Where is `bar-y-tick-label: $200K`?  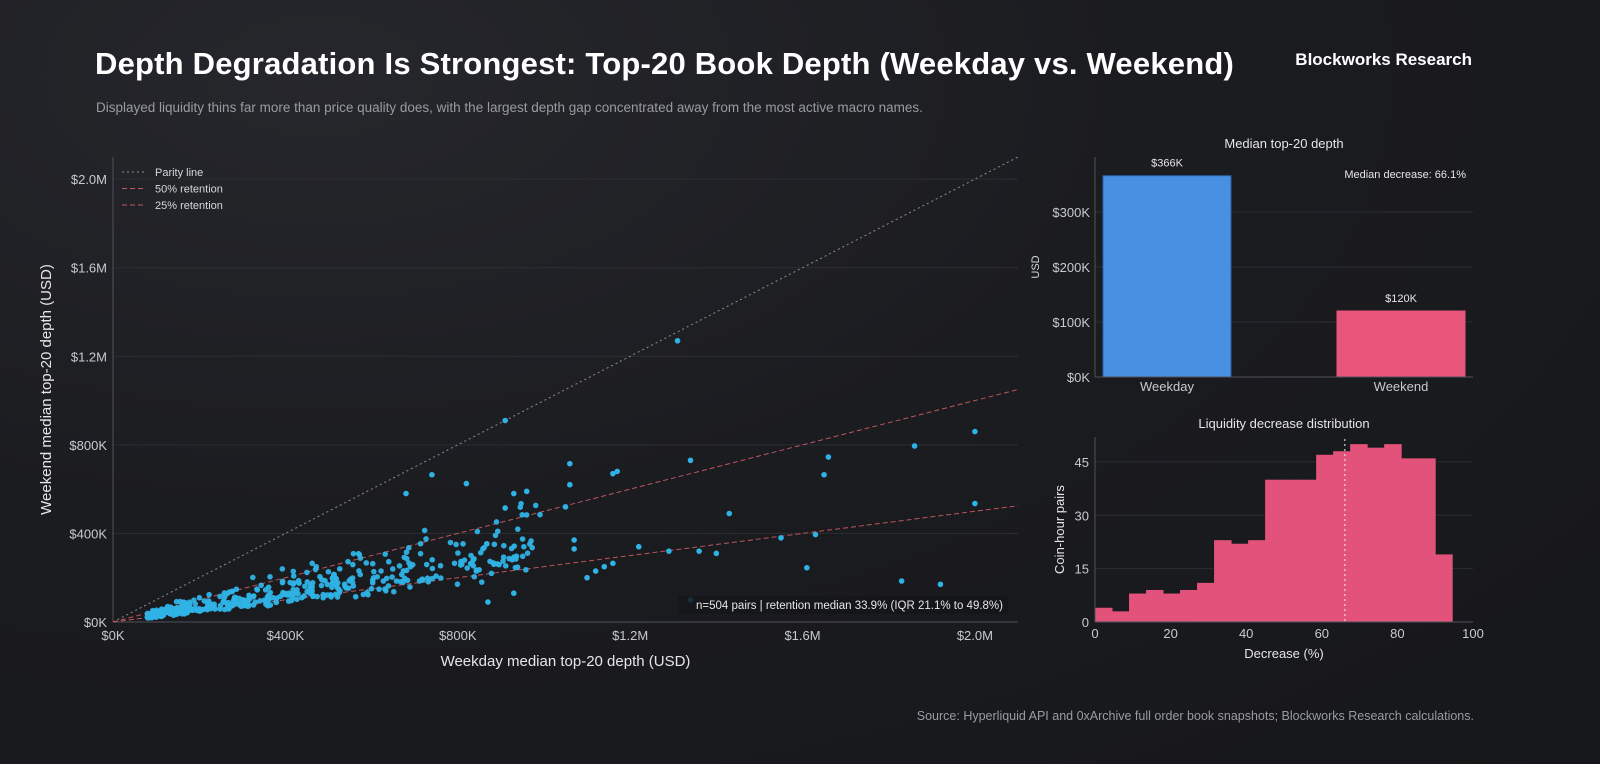
bar-y-tick-label: $200K is located at coordinates (1071, 267).